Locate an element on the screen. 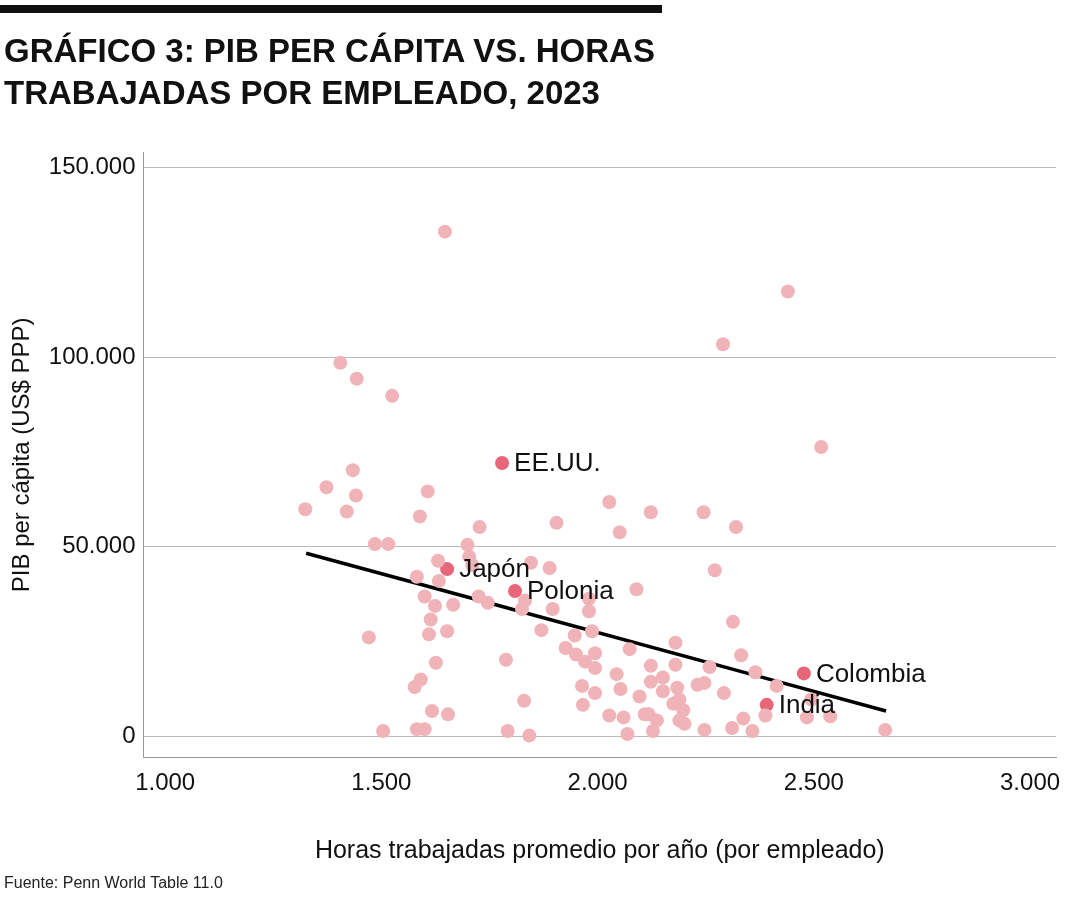 The image size is (1080, 900). y-tick-label: 150.000 is located at coordinates (92, 166).